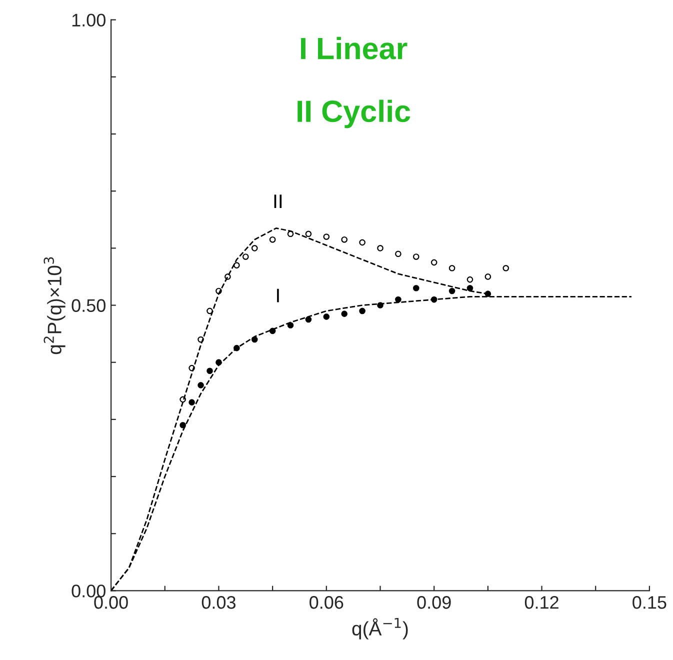 The image size is (673, 660). What do you see at coordinates (434, 602) in the screenshot?
I see `x-tick-label: 0.09` at bounding box center [434, 602].